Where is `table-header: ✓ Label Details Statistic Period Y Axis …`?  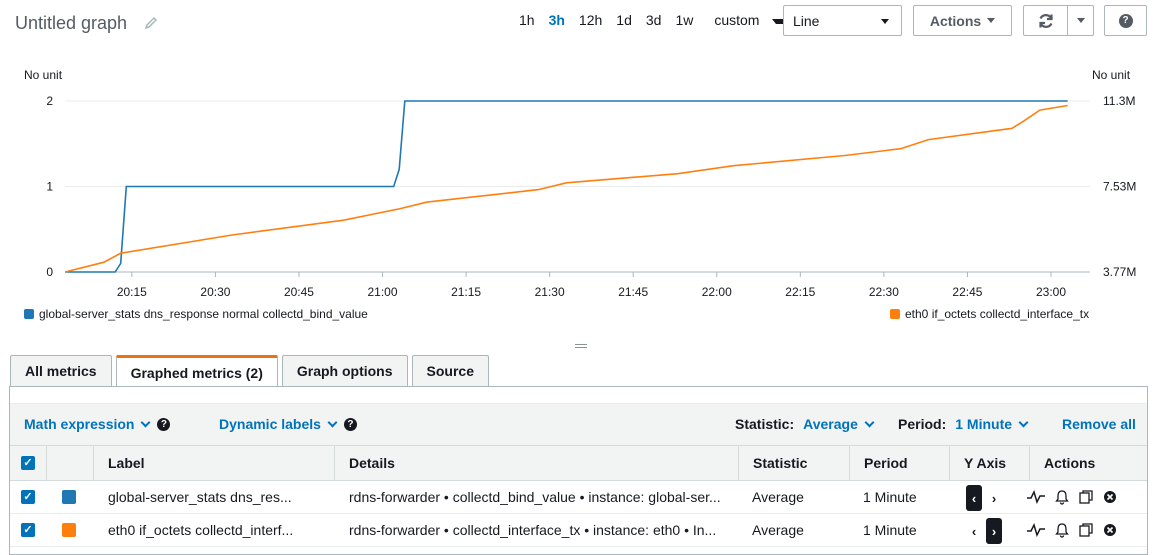 table-header: ✓ Label Details Statistic Period Y Axis … is located at coordinates (578, 463).